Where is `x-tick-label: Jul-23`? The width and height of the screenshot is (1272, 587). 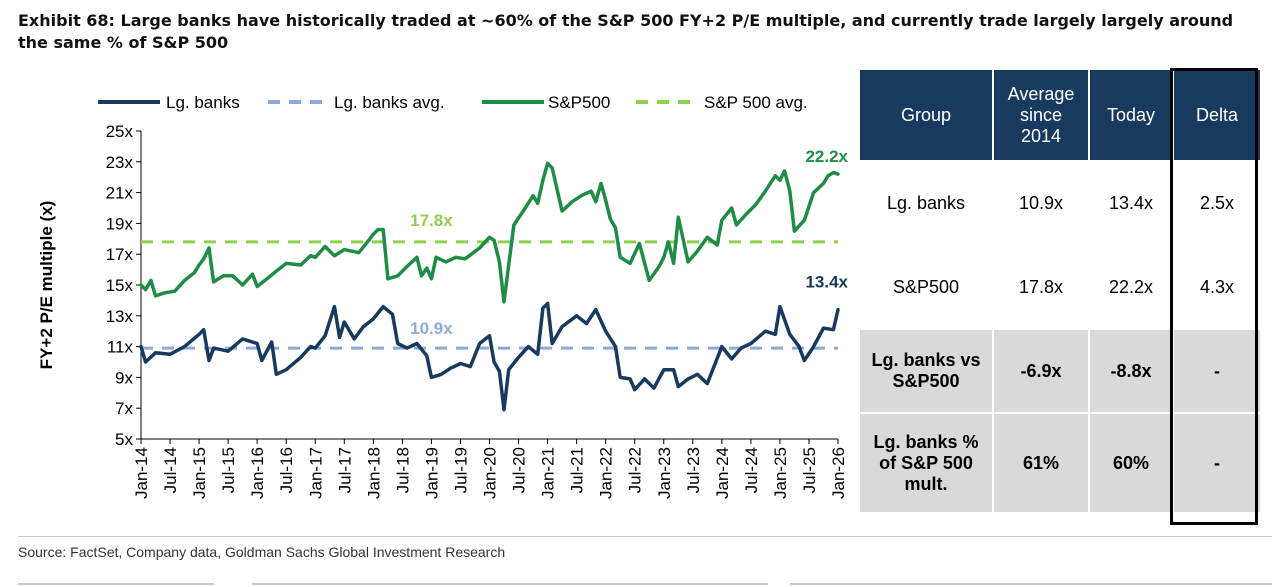 x-tick-label: Jul-23 is located at coordinates (693, 470).